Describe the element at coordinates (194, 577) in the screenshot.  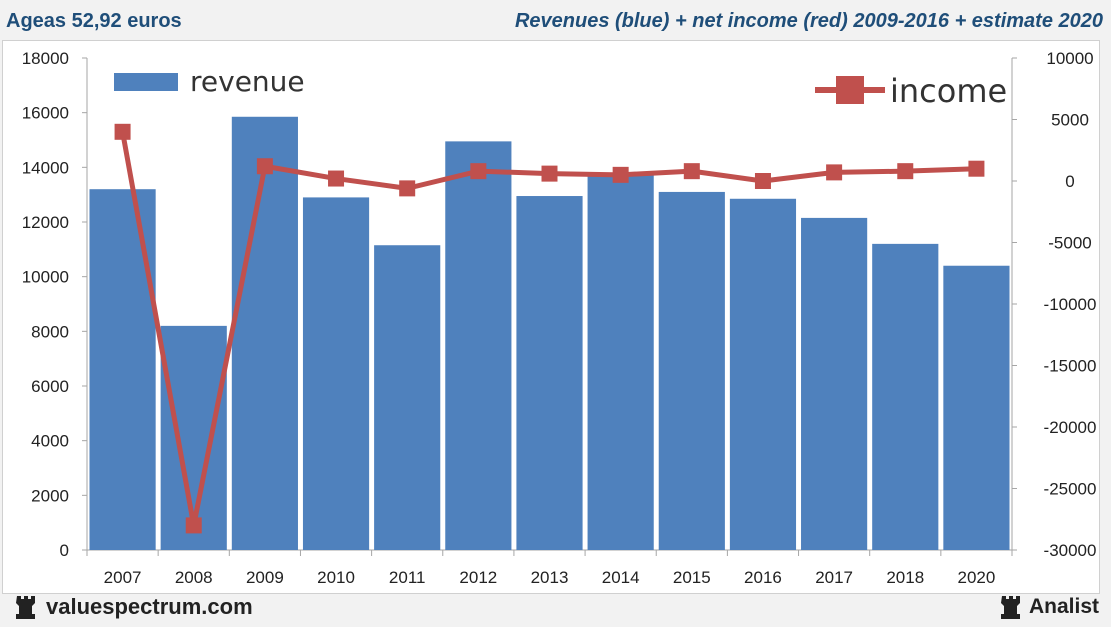
I see `x-tick-label: 2008` at that location.